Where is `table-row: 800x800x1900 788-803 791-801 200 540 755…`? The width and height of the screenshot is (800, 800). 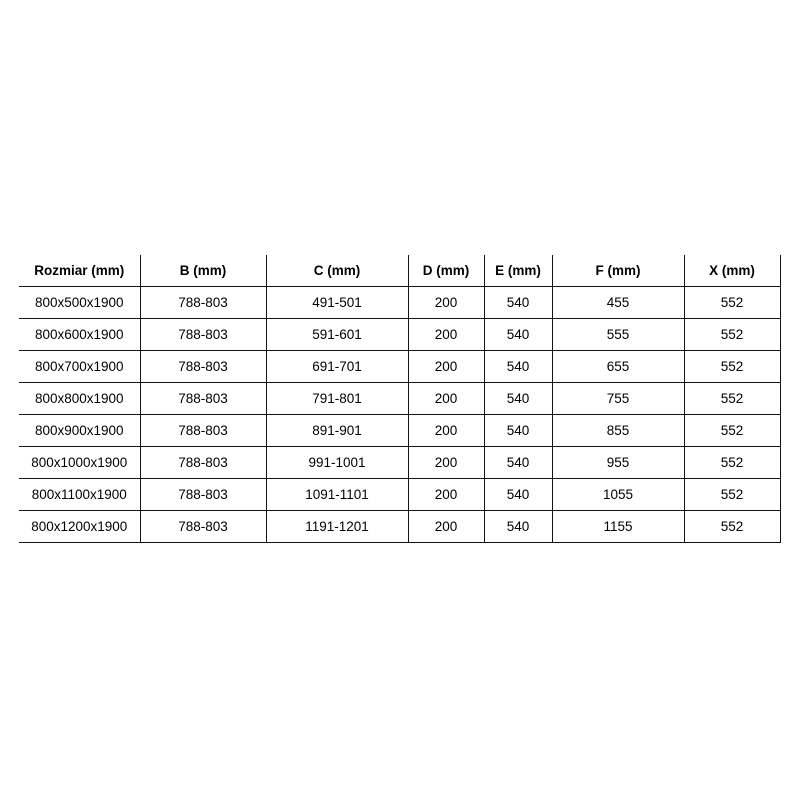
table-row: 800x800x1900 788-803 791-801 200 540 755… is located at coordinates (400, 398).